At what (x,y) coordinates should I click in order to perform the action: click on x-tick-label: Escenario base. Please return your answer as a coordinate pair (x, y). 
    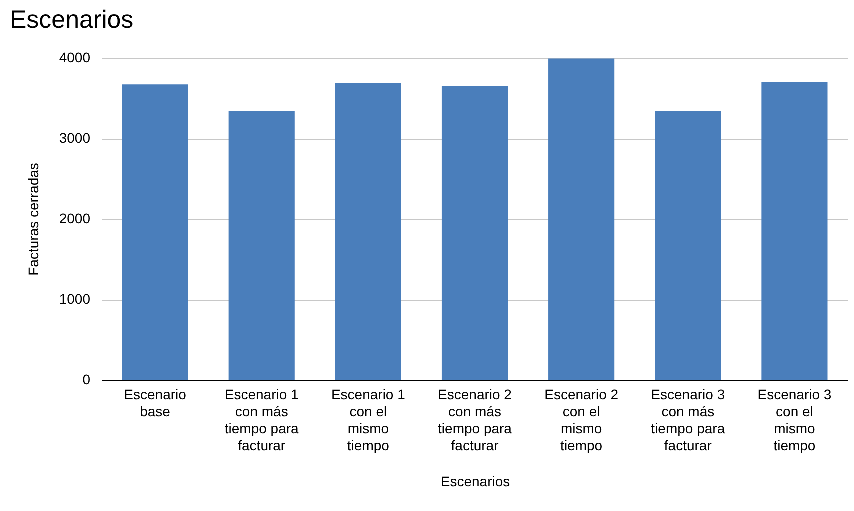
    Looking at the image, I should click on (155, 403).